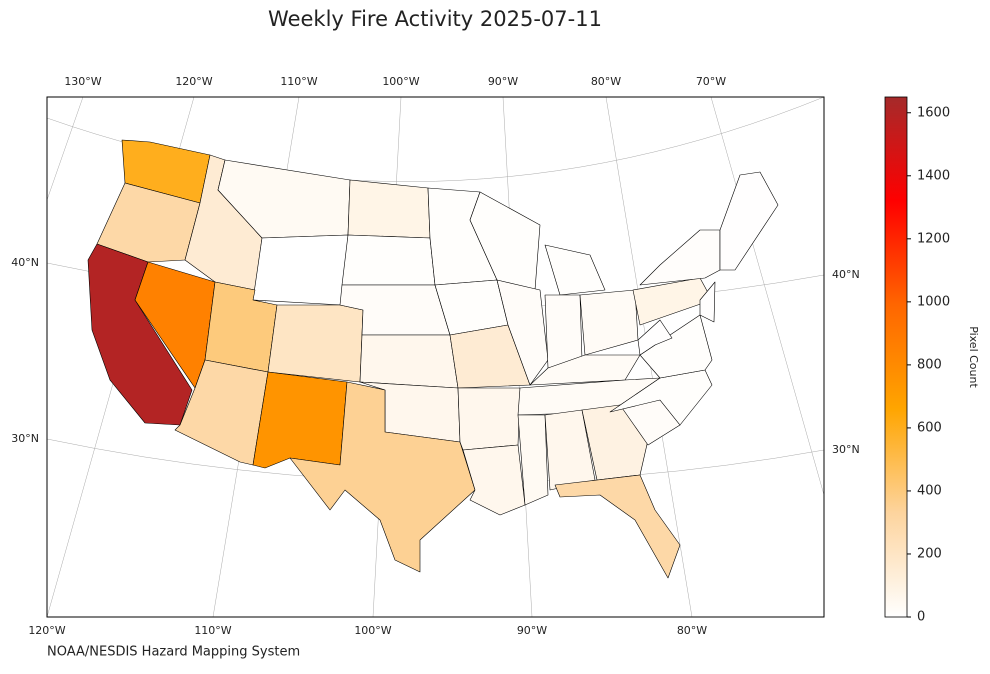 The width and height of the screenshot is (990, 674). Describe the element at coordinates (933, 112) in the screenshot. I see `colorbar-tick-label: 1600` at that location.